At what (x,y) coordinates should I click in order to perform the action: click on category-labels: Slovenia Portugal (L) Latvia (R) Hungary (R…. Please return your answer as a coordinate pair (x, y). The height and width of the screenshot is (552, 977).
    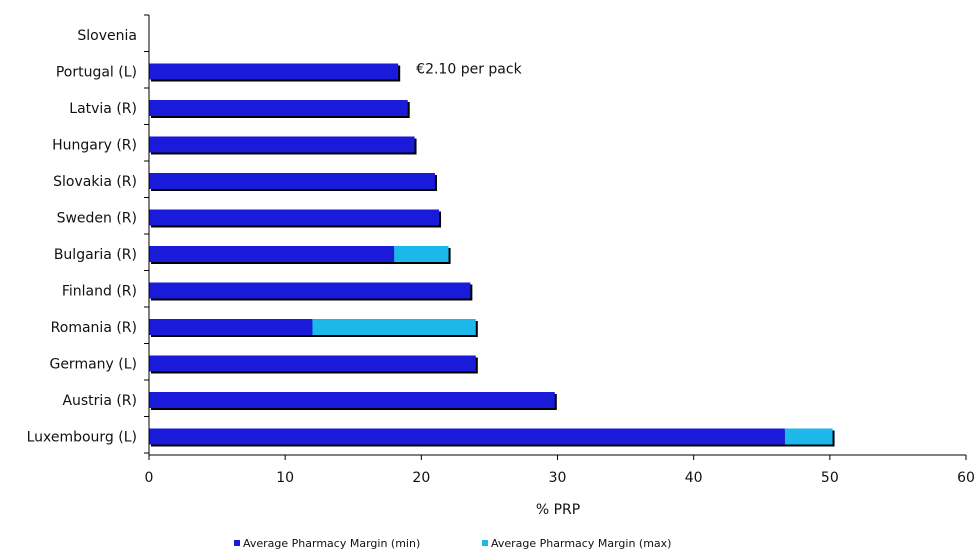
    Looking at the image, I should click on (82, 237).